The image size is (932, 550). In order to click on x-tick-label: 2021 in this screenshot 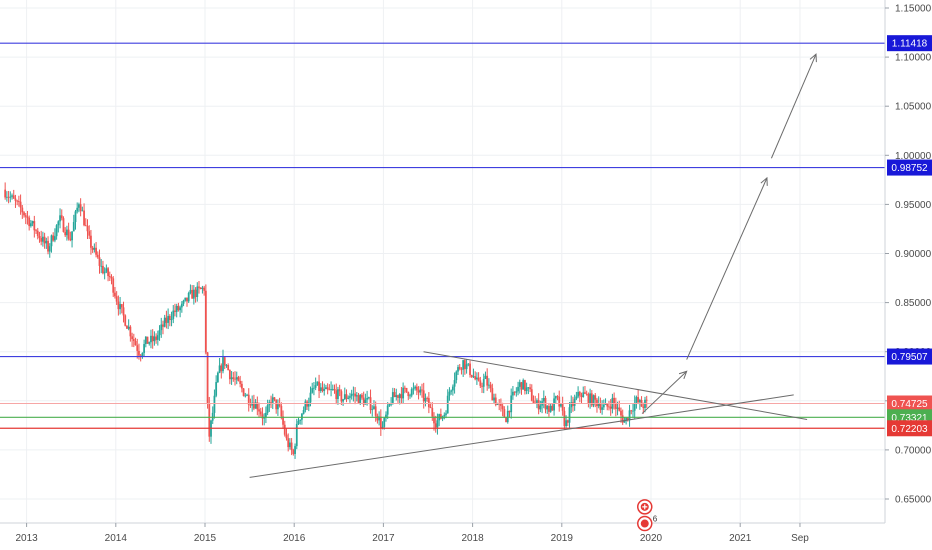, I will do `click(740, 538)`.